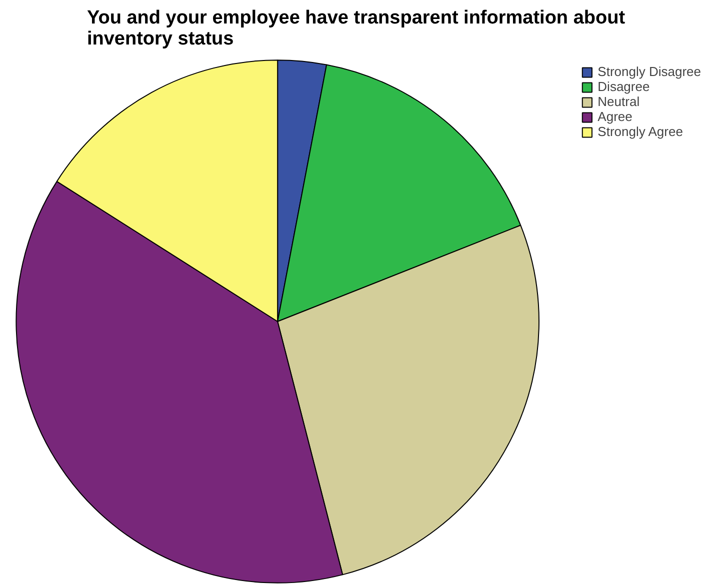 This screenshot has width=711, height=588. I want to click on legend-label: Strongly Agree, so click(640, 131).